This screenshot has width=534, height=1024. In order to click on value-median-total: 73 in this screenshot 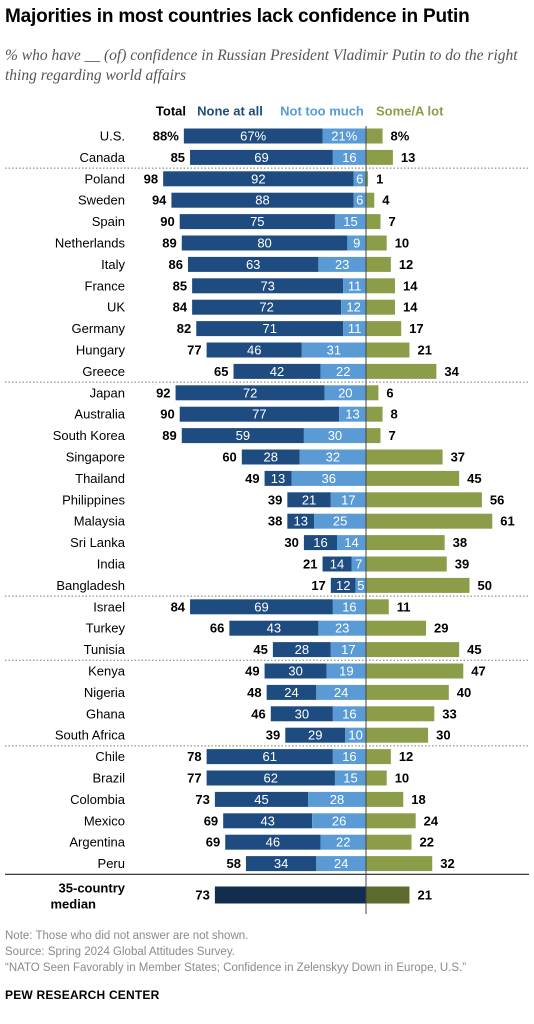, I will do `click(202, 895)`.